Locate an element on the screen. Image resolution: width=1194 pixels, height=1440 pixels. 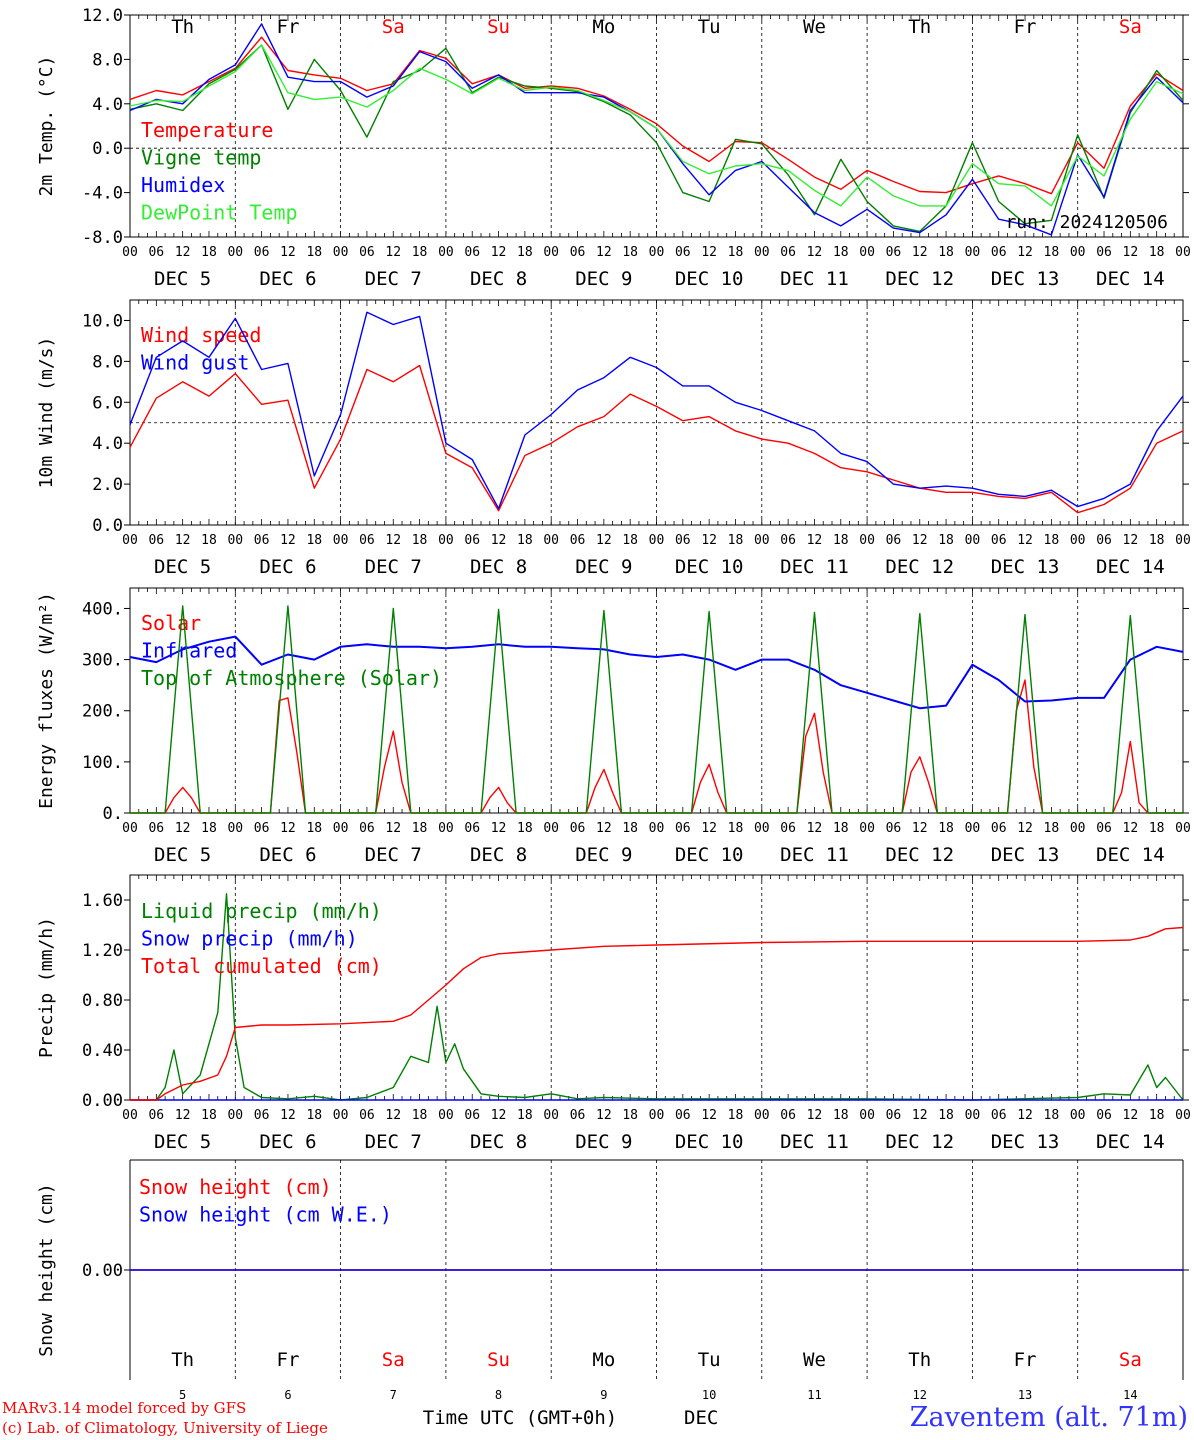
y-tick-label: 200. is located at coordinates (102, 712).